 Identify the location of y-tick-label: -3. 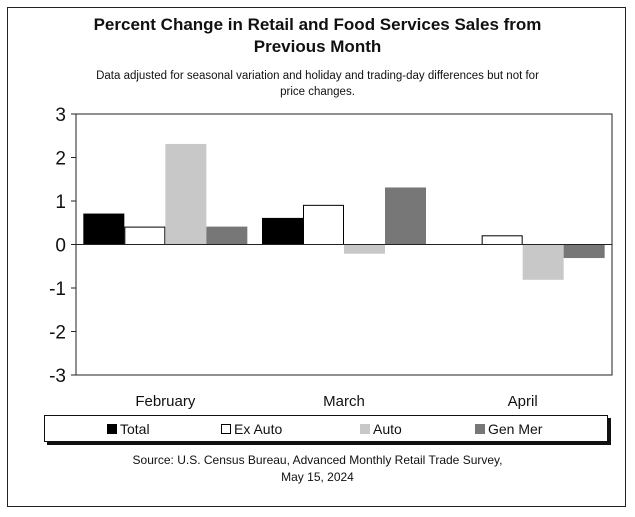
(57, 376).